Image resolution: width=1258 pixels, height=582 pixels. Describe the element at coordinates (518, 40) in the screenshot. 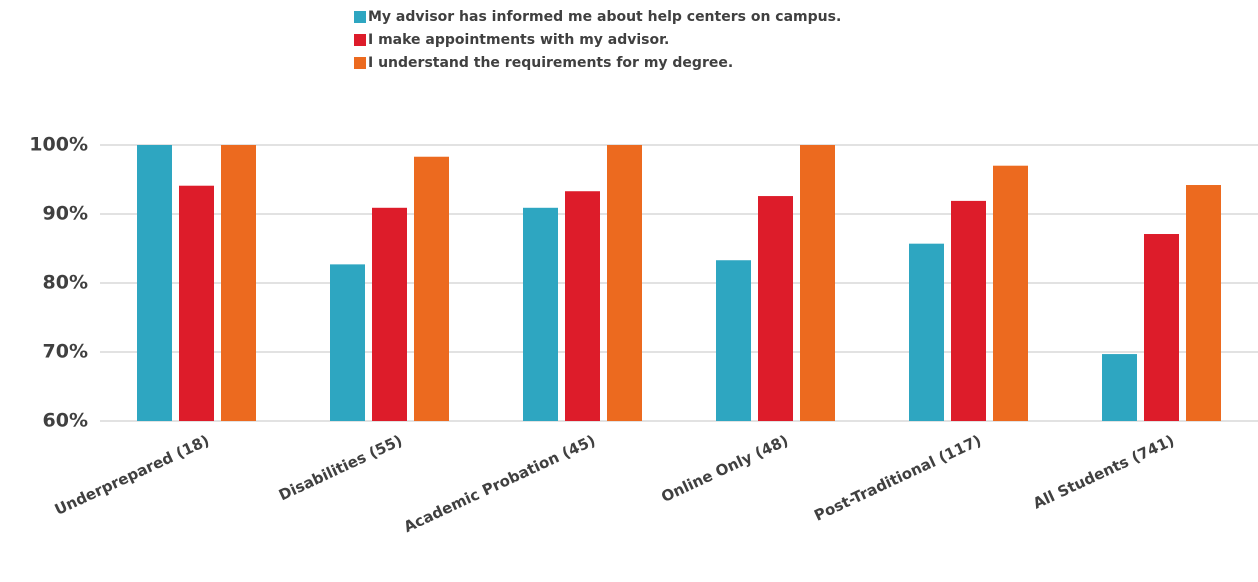

I see `legend-label: I make appointments with my advisor.` at that location.